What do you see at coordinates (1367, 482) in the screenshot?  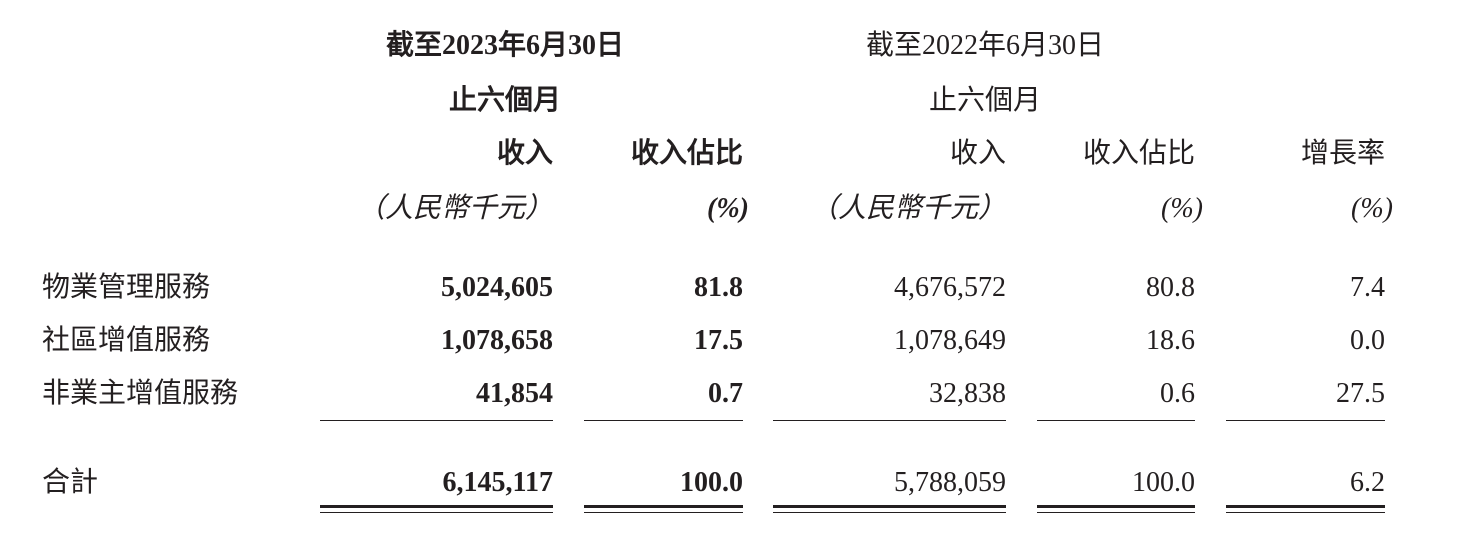 I see `total-cell: 6.2` at bounding box center [1367, 482].